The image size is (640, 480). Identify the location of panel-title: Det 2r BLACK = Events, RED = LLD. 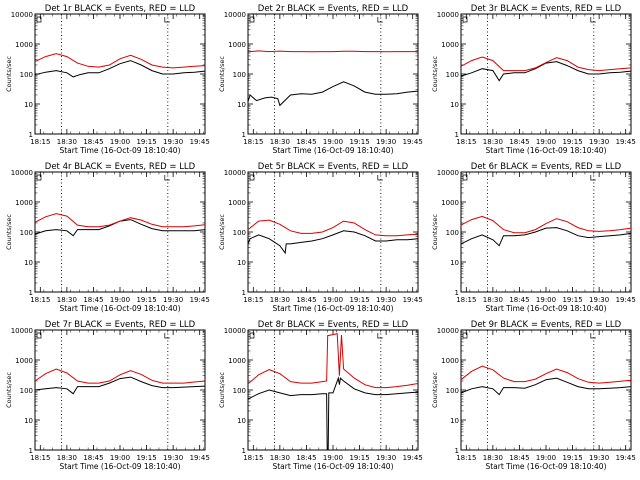
(333, 9).